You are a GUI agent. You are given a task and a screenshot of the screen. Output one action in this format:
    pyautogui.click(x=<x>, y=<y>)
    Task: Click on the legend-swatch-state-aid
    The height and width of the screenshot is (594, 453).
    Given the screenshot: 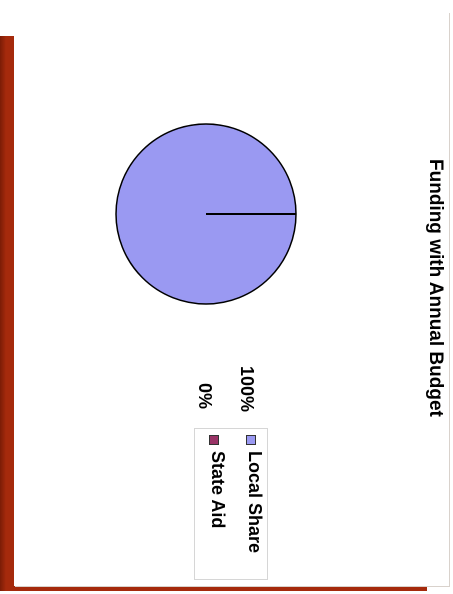 What is the action you would take?
    pyautogui.click(x=214, y=440)
    